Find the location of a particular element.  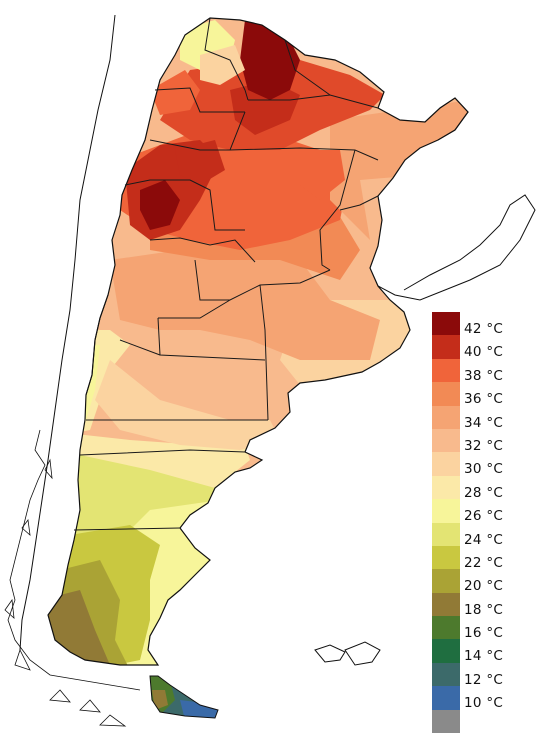

tierra-del-fuego-field is located at coordinates (184, 697).